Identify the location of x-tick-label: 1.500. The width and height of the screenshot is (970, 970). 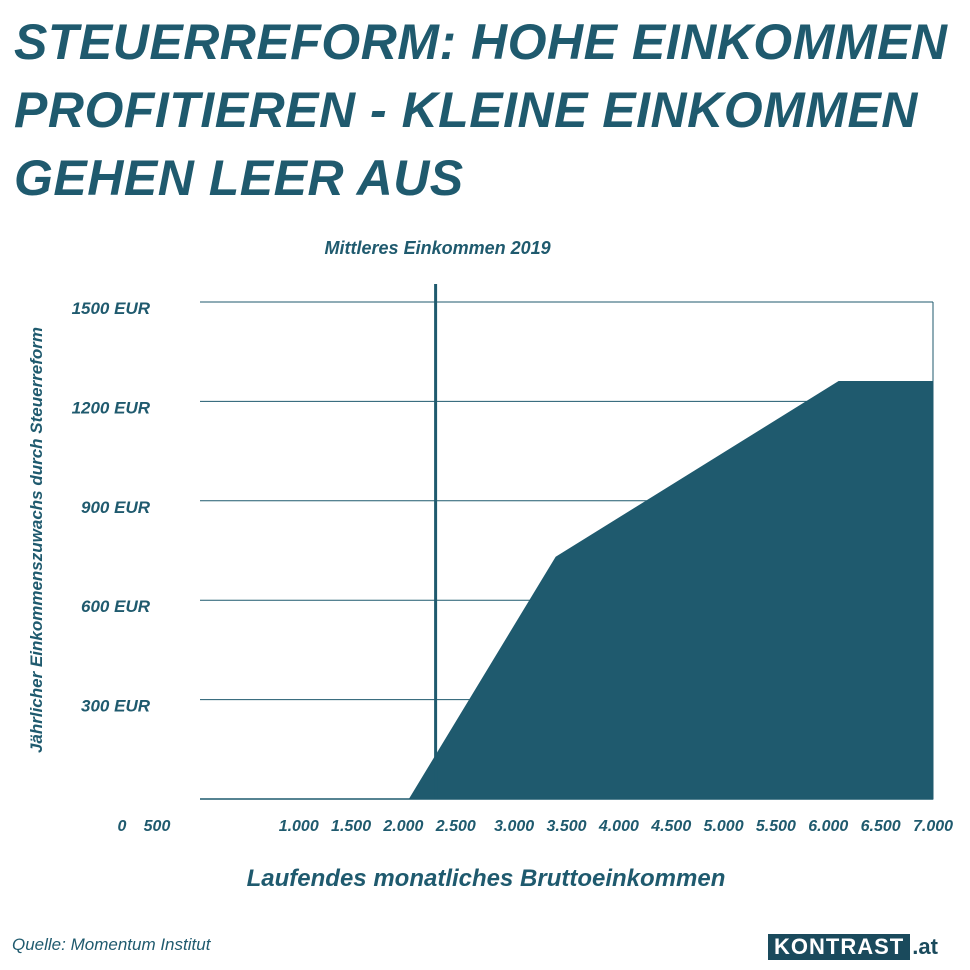
(351, 826).